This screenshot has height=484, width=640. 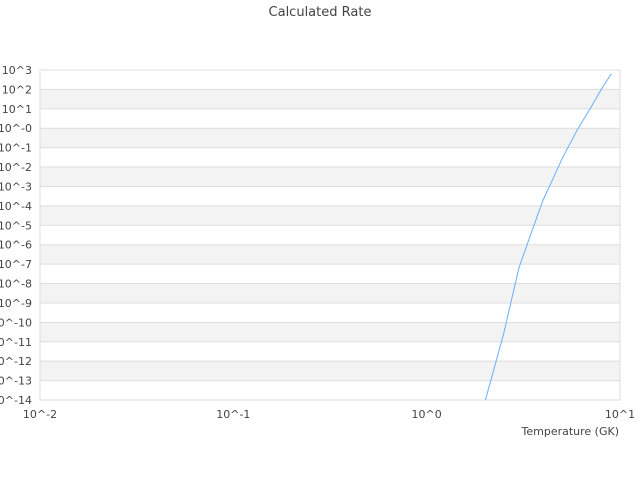 What do you see at coordinates (16, 225) in the screenshot?
I see `y-tick-label: 10^-5` at bounding box center [16, 225].